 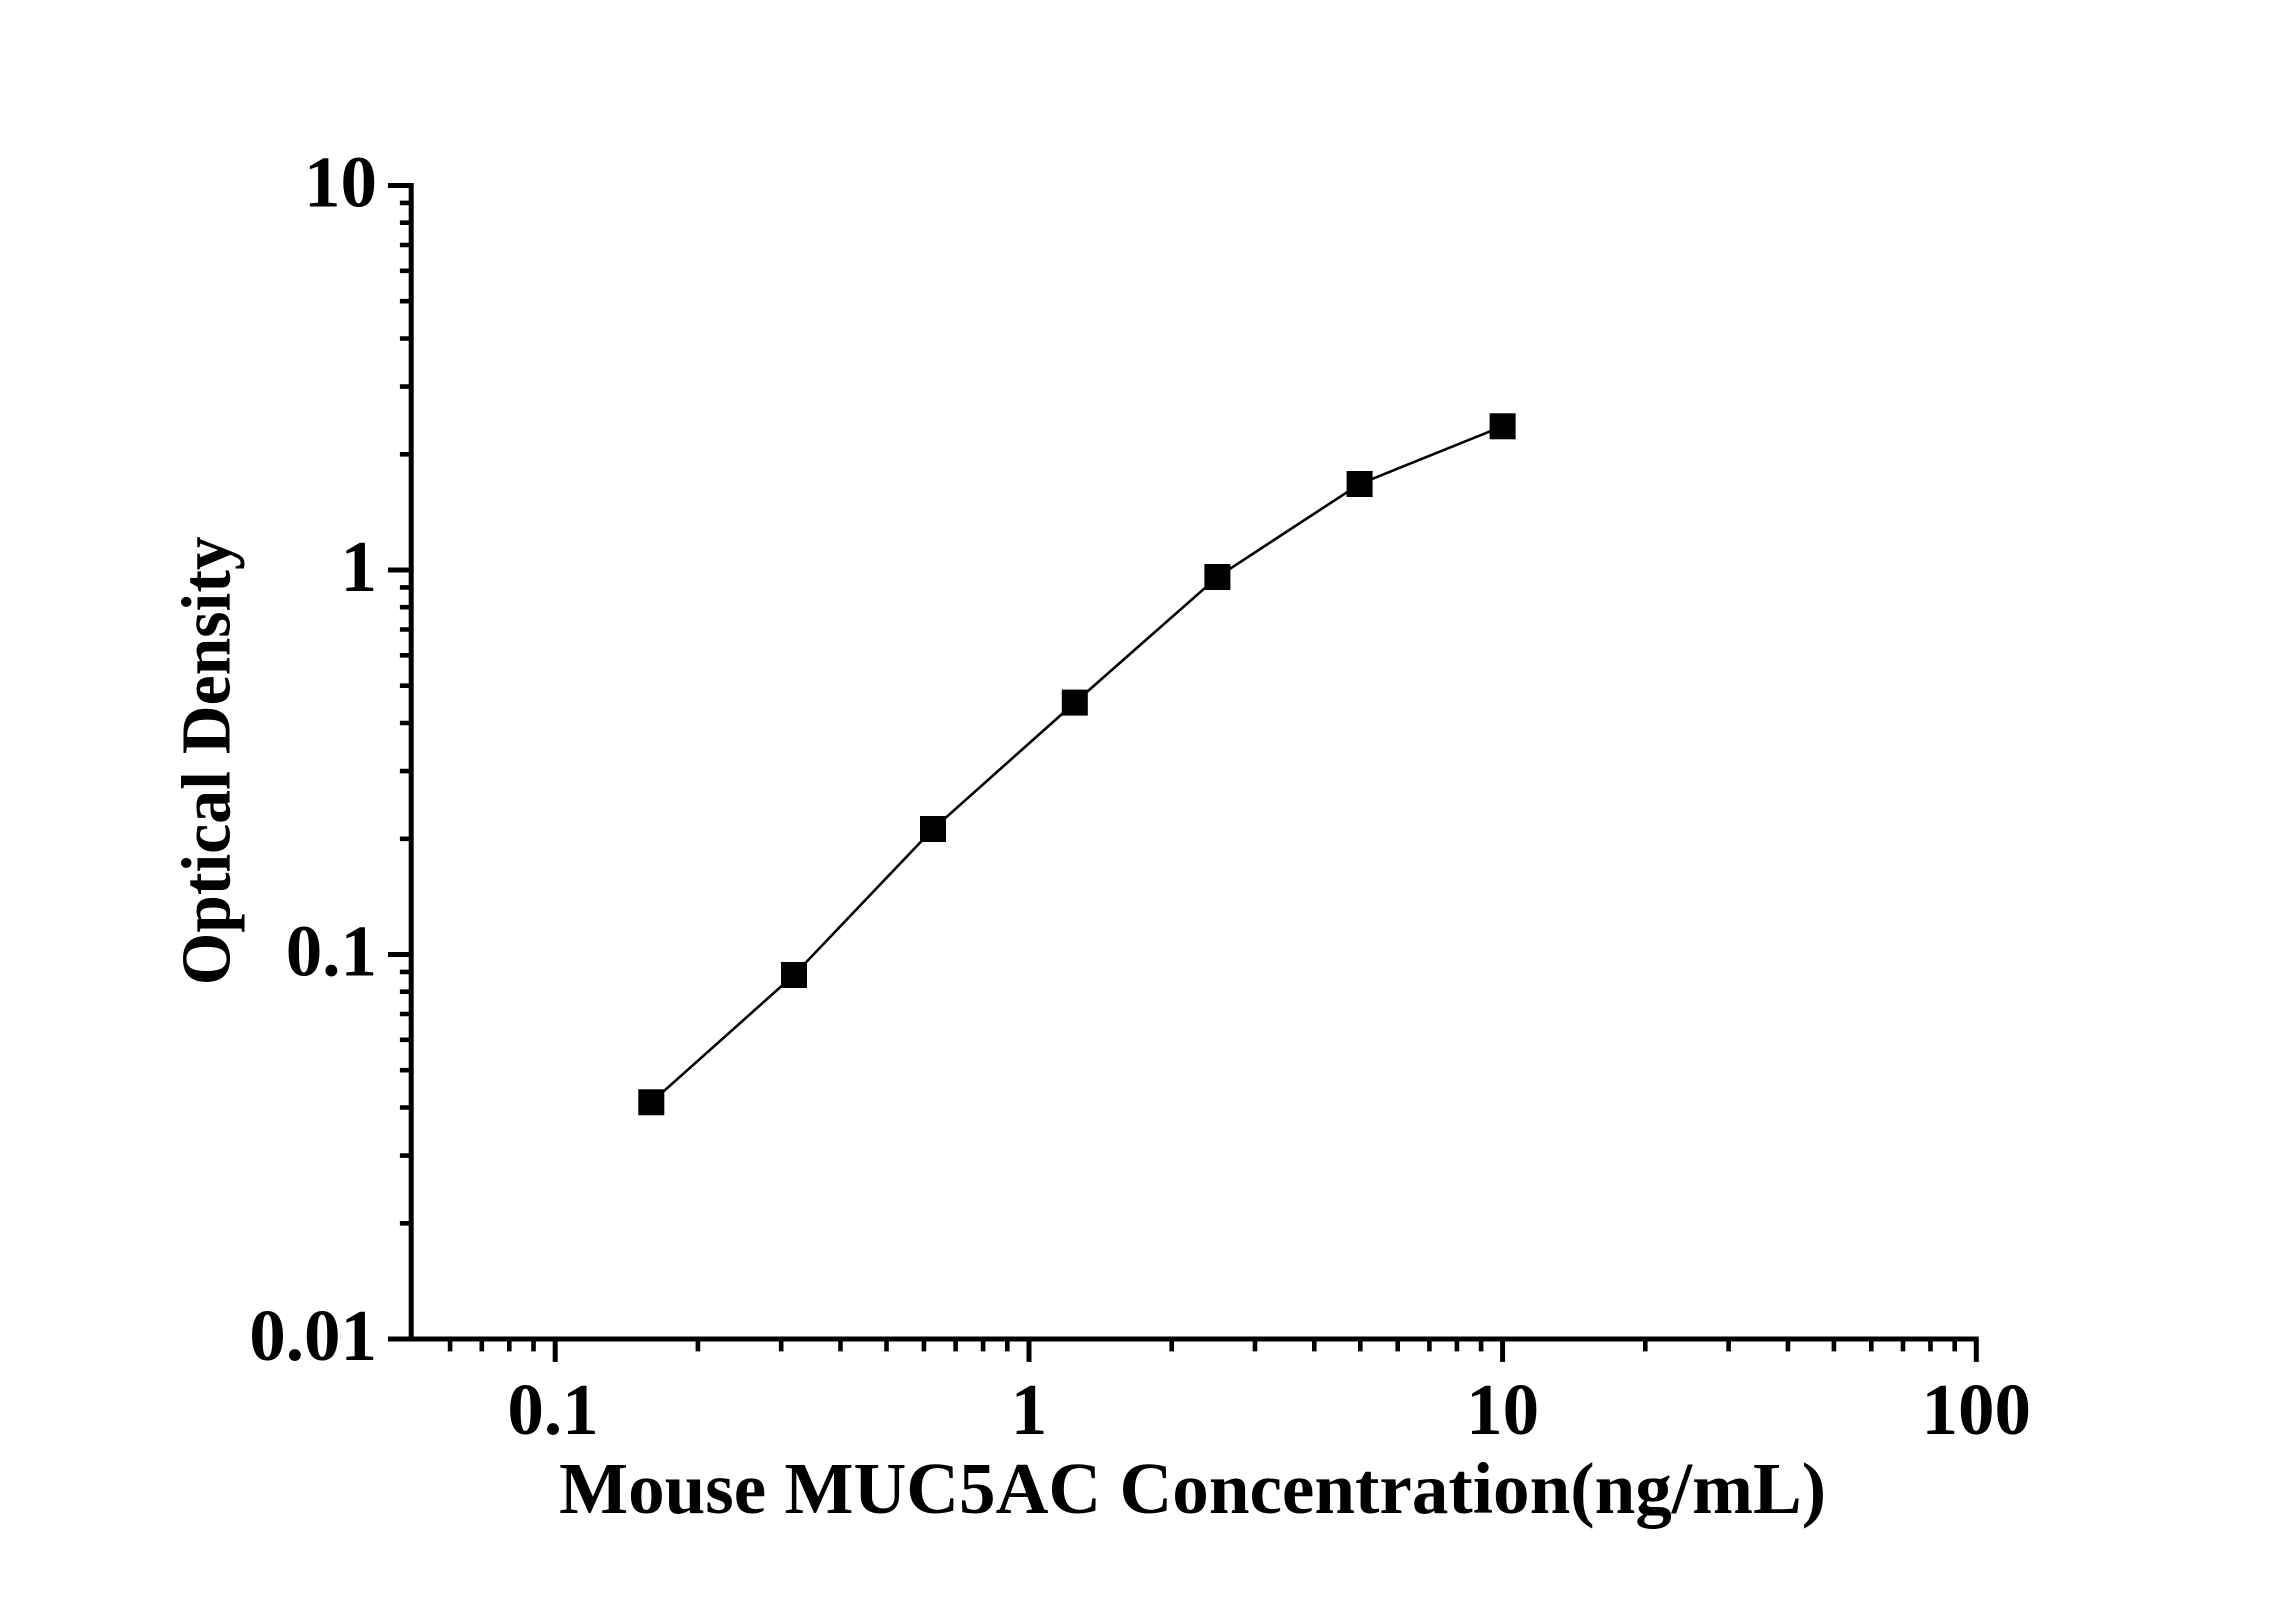 What do you see at coordinates (313, 1335) in the screenshot?
I see `svg-text: 0.01` at bounding box center [313, 1335].